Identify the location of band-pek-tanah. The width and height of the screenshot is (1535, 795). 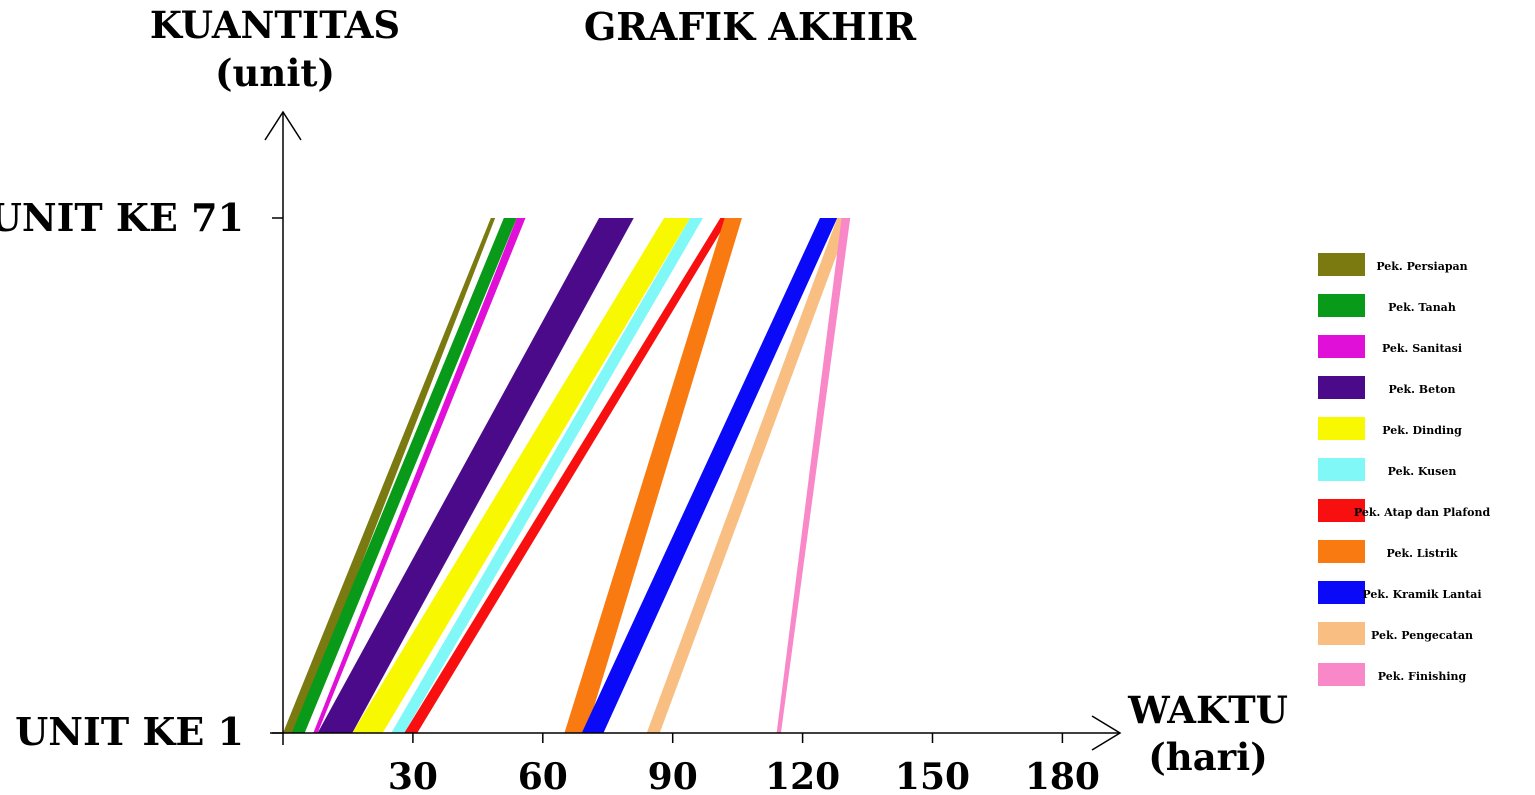
(404, 475).